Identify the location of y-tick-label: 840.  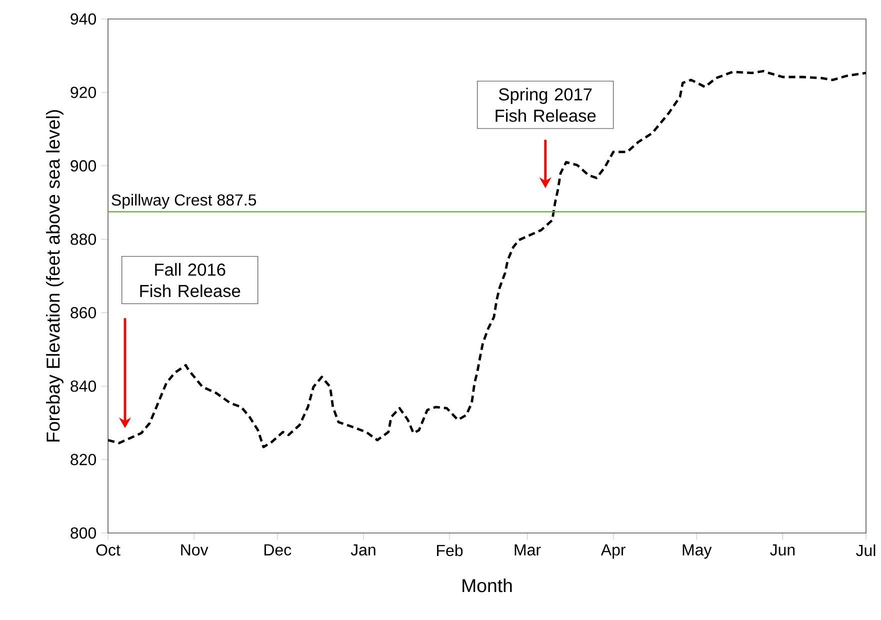
(83, 386).